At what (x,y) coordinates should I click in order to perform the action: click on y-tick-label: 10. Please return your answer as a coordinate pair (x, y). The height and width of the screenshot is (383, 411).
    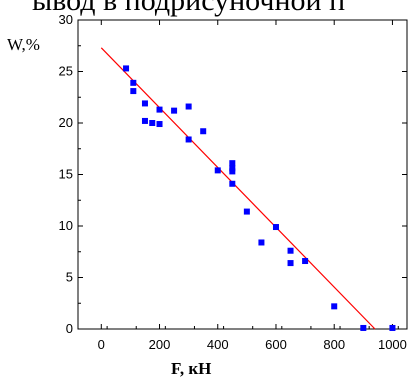
    Looking at the image, I should click on (66, 225).